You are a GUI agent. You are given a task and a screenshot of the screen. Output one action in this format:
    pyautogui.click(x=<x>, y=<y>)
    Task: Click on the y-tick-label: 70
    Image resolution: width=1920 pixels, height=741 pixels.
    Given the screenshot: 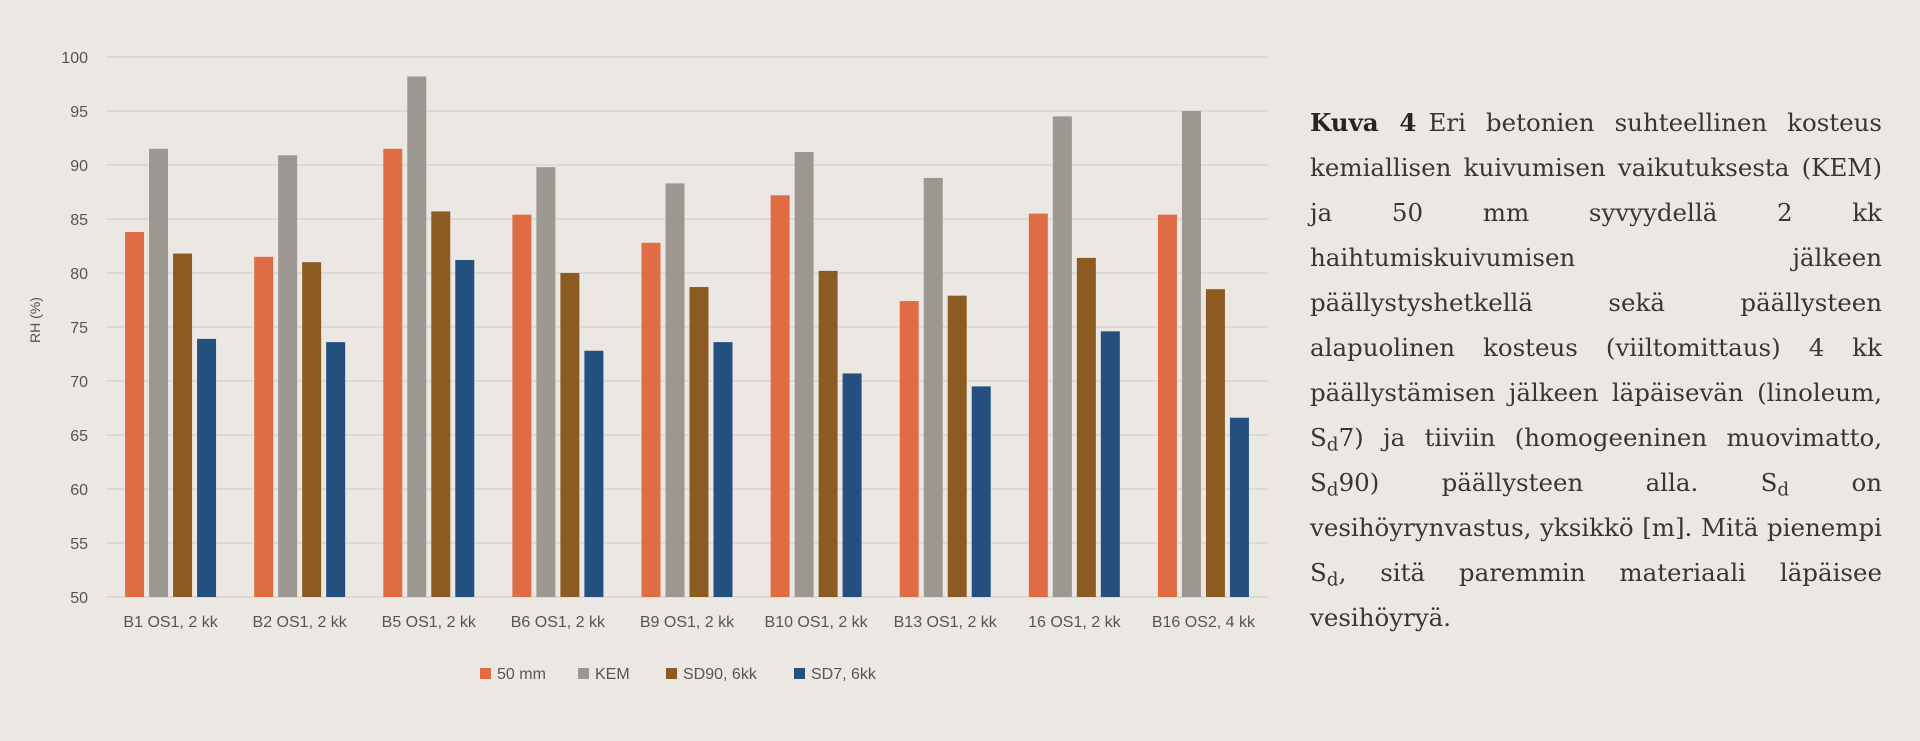 What is the action you would take?
    pyautogui.click(x=79, y=382)
    